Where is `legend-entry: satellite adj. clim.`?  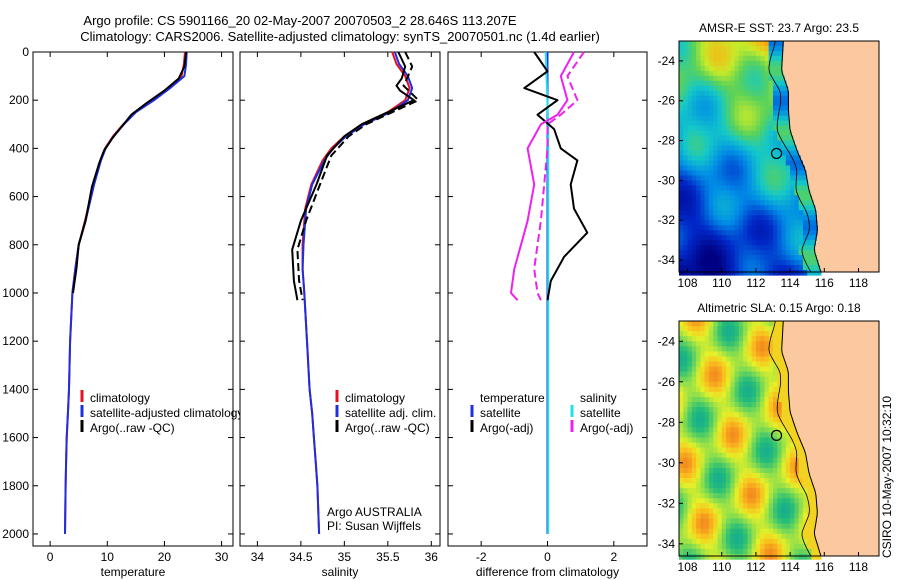 legend-entry: satellite adj. clim. is located at coordinates (390, 413).